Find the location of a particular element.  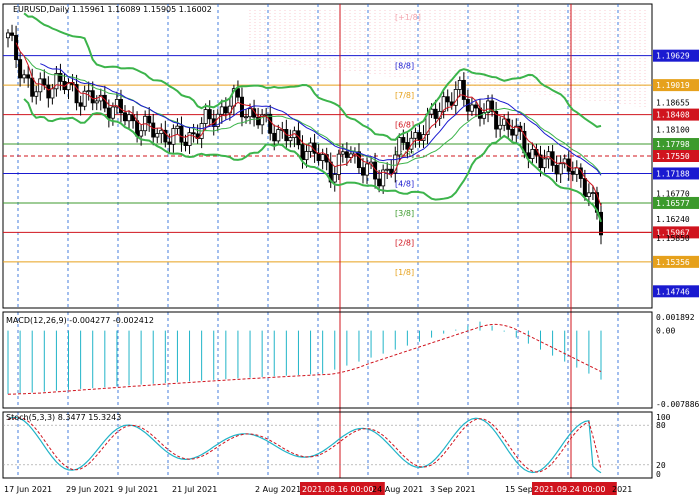

date-tick-label: 17 Jun 2021 is located at coordinates (28, 489).